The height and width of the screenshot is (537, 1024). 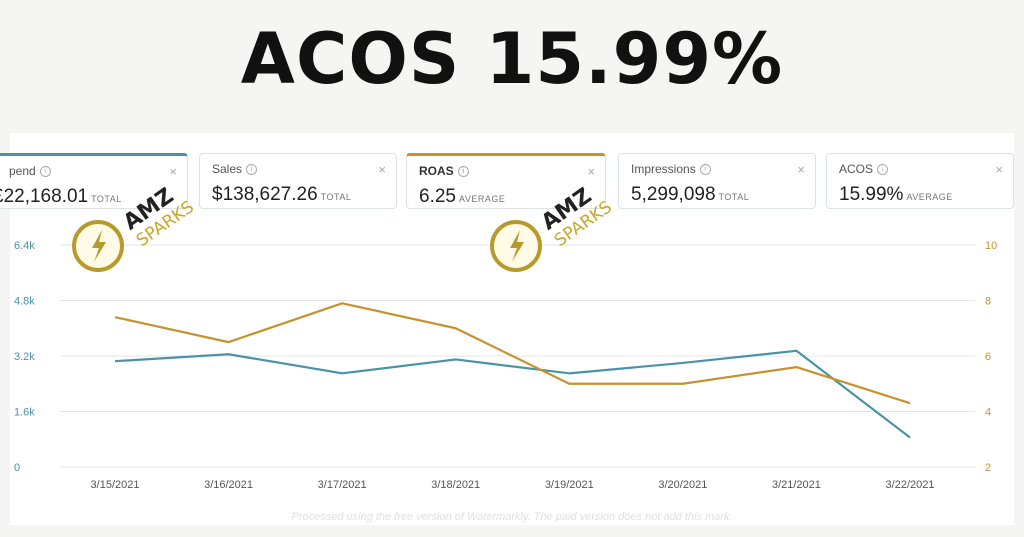 I want to click on card-spend-suffix: TOTAL, so click(x=106, y=199).